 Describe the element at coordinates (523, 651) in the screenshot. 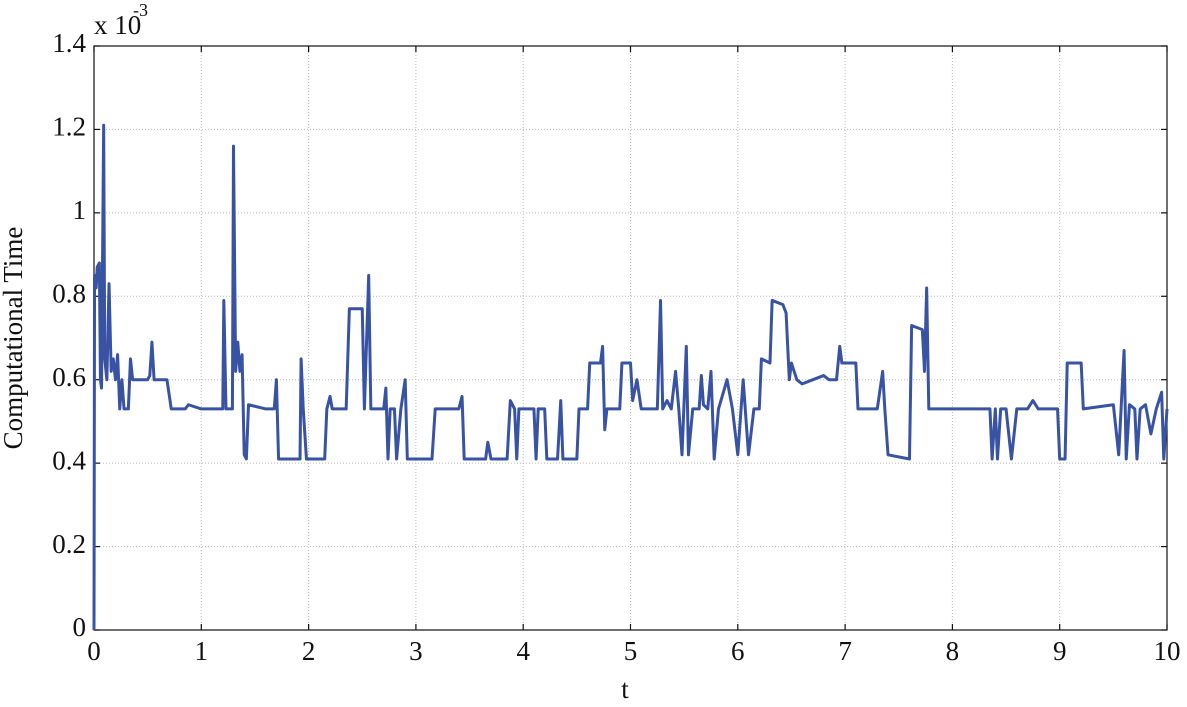

I see `x-tick-label: 4` at that location.